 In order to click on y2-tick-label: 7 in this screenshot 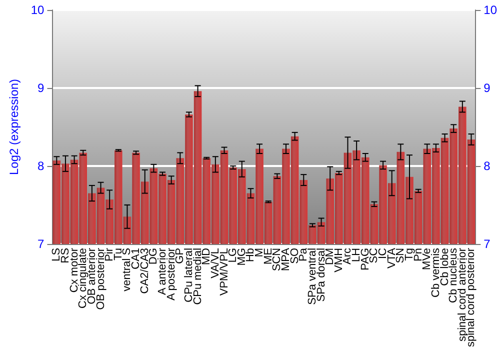, I will do `click(487, 243)`.